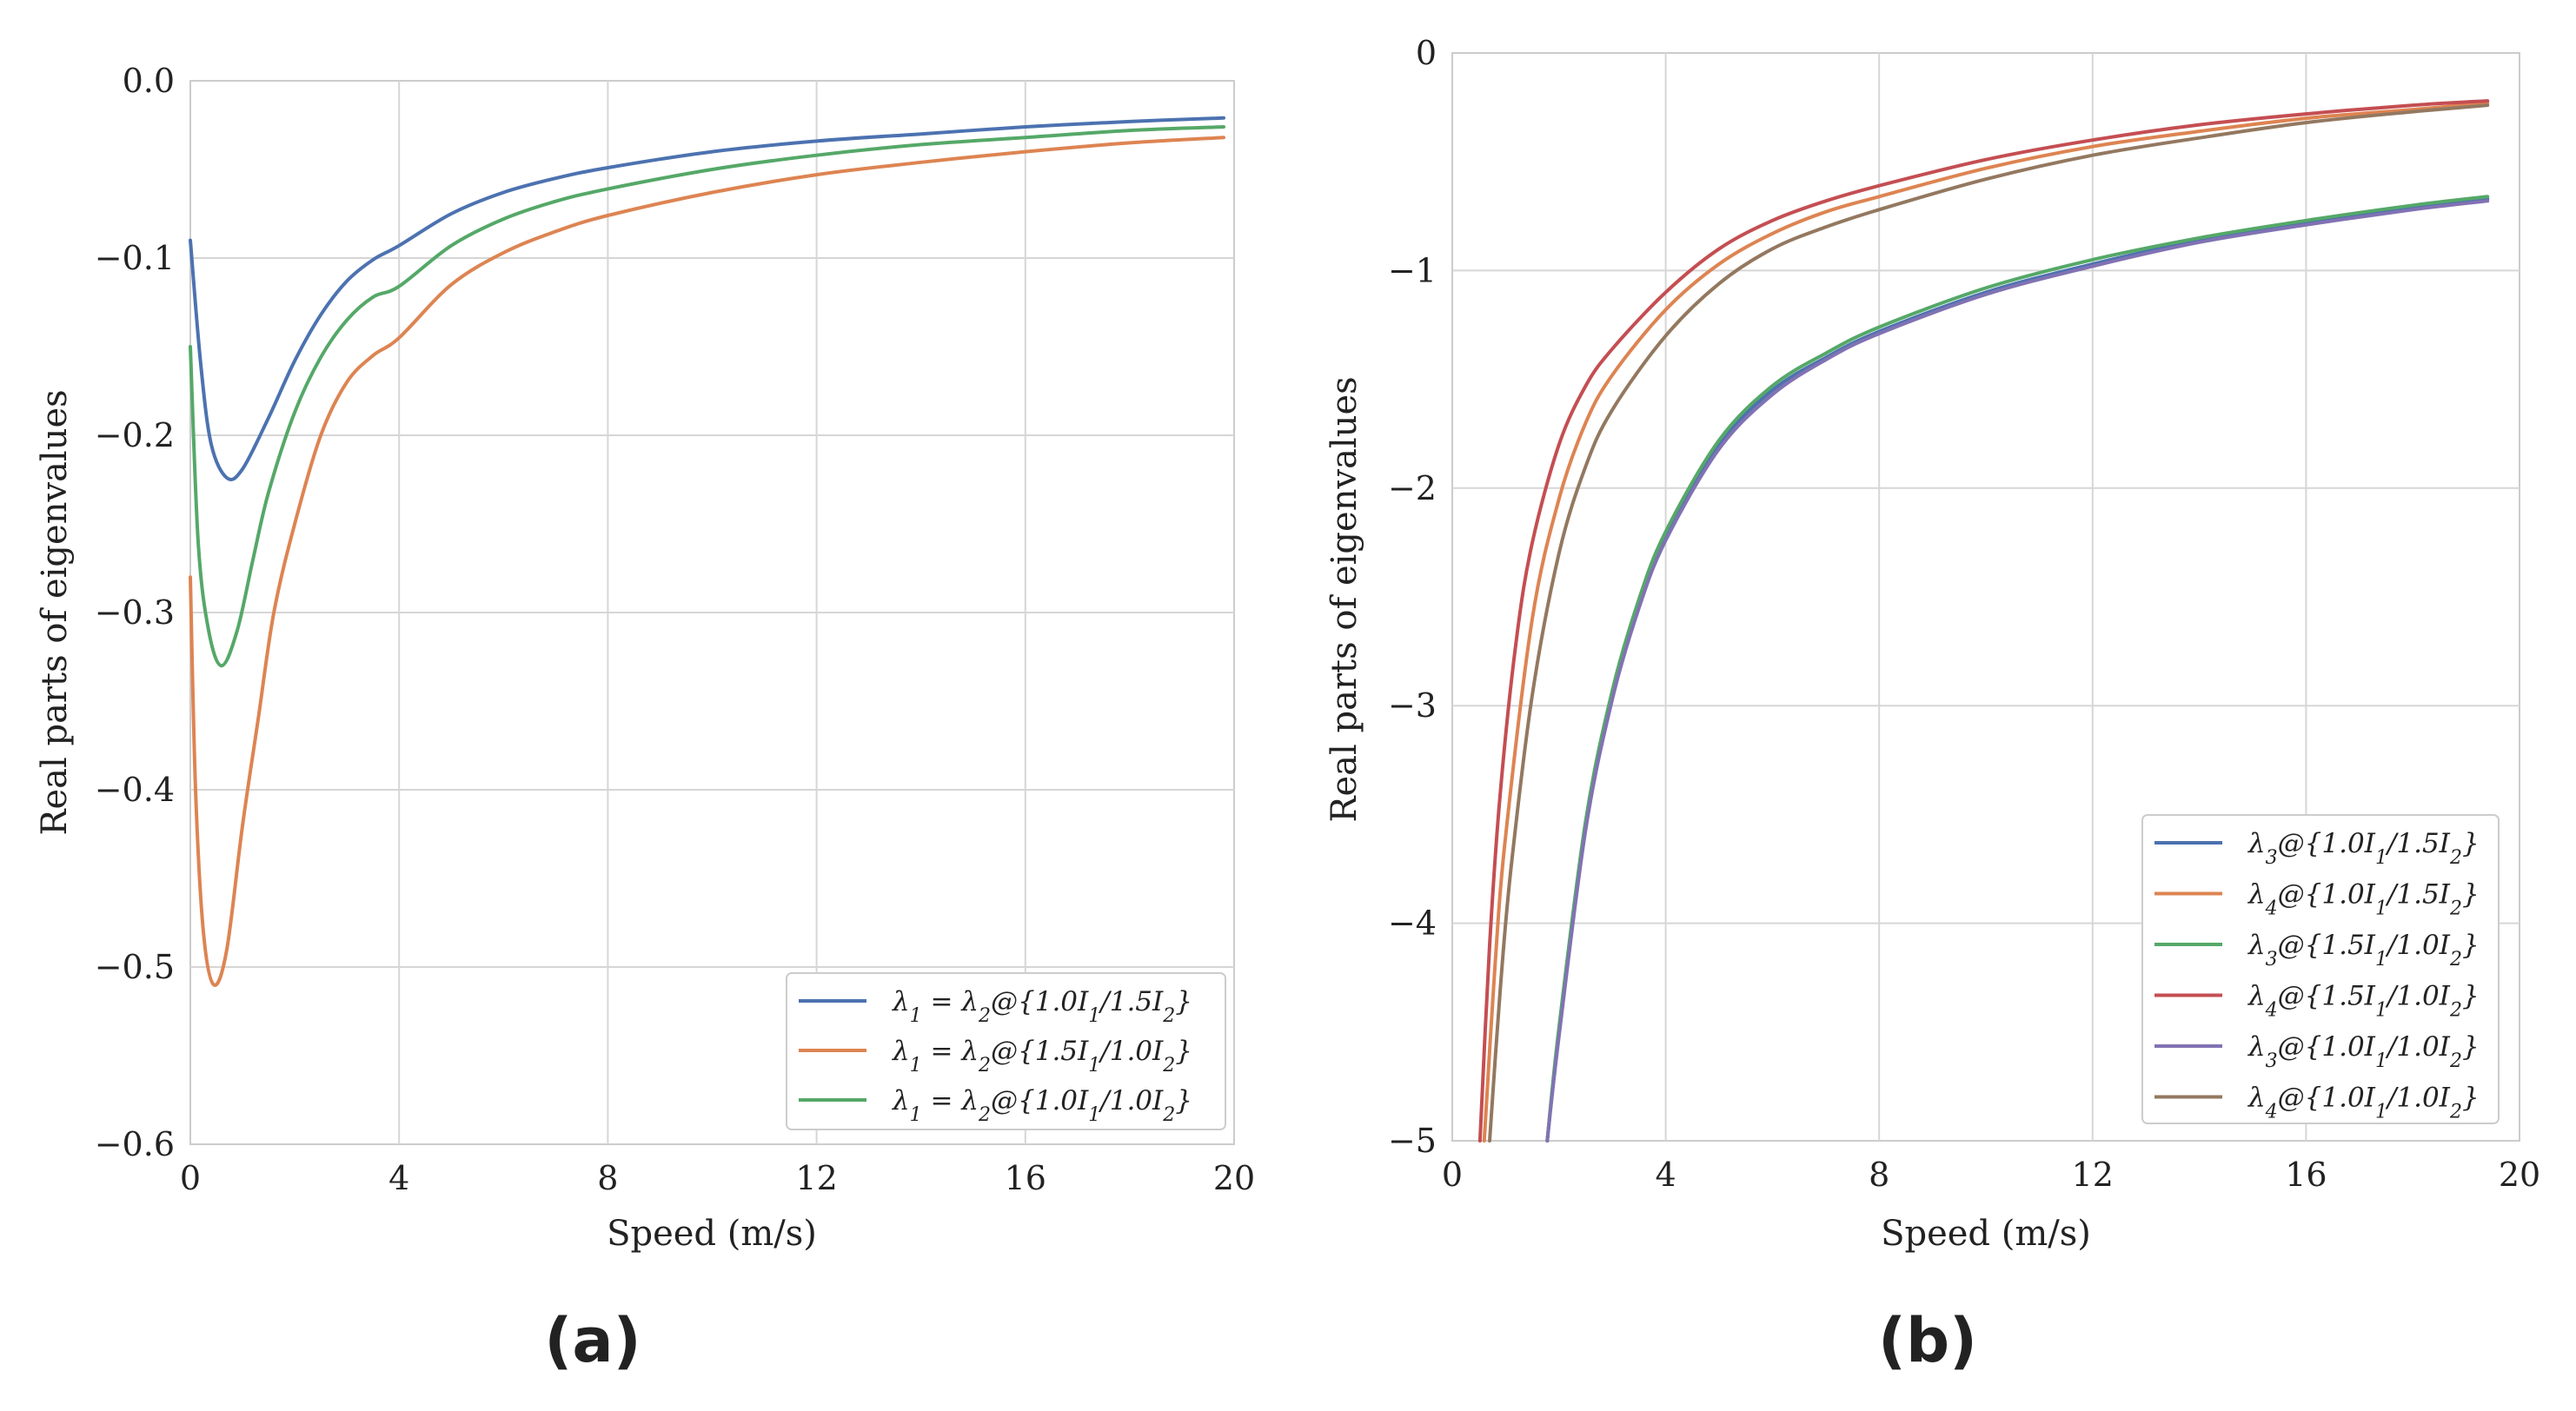 Image resolution: width=2576 pixels, height=1411 pixels. What do you see at coordinates (1986, 1234) in the screenshot?
I see `chart-b-x-axis-label: Speed (m/s)` at bounding box center [1986, 1234].